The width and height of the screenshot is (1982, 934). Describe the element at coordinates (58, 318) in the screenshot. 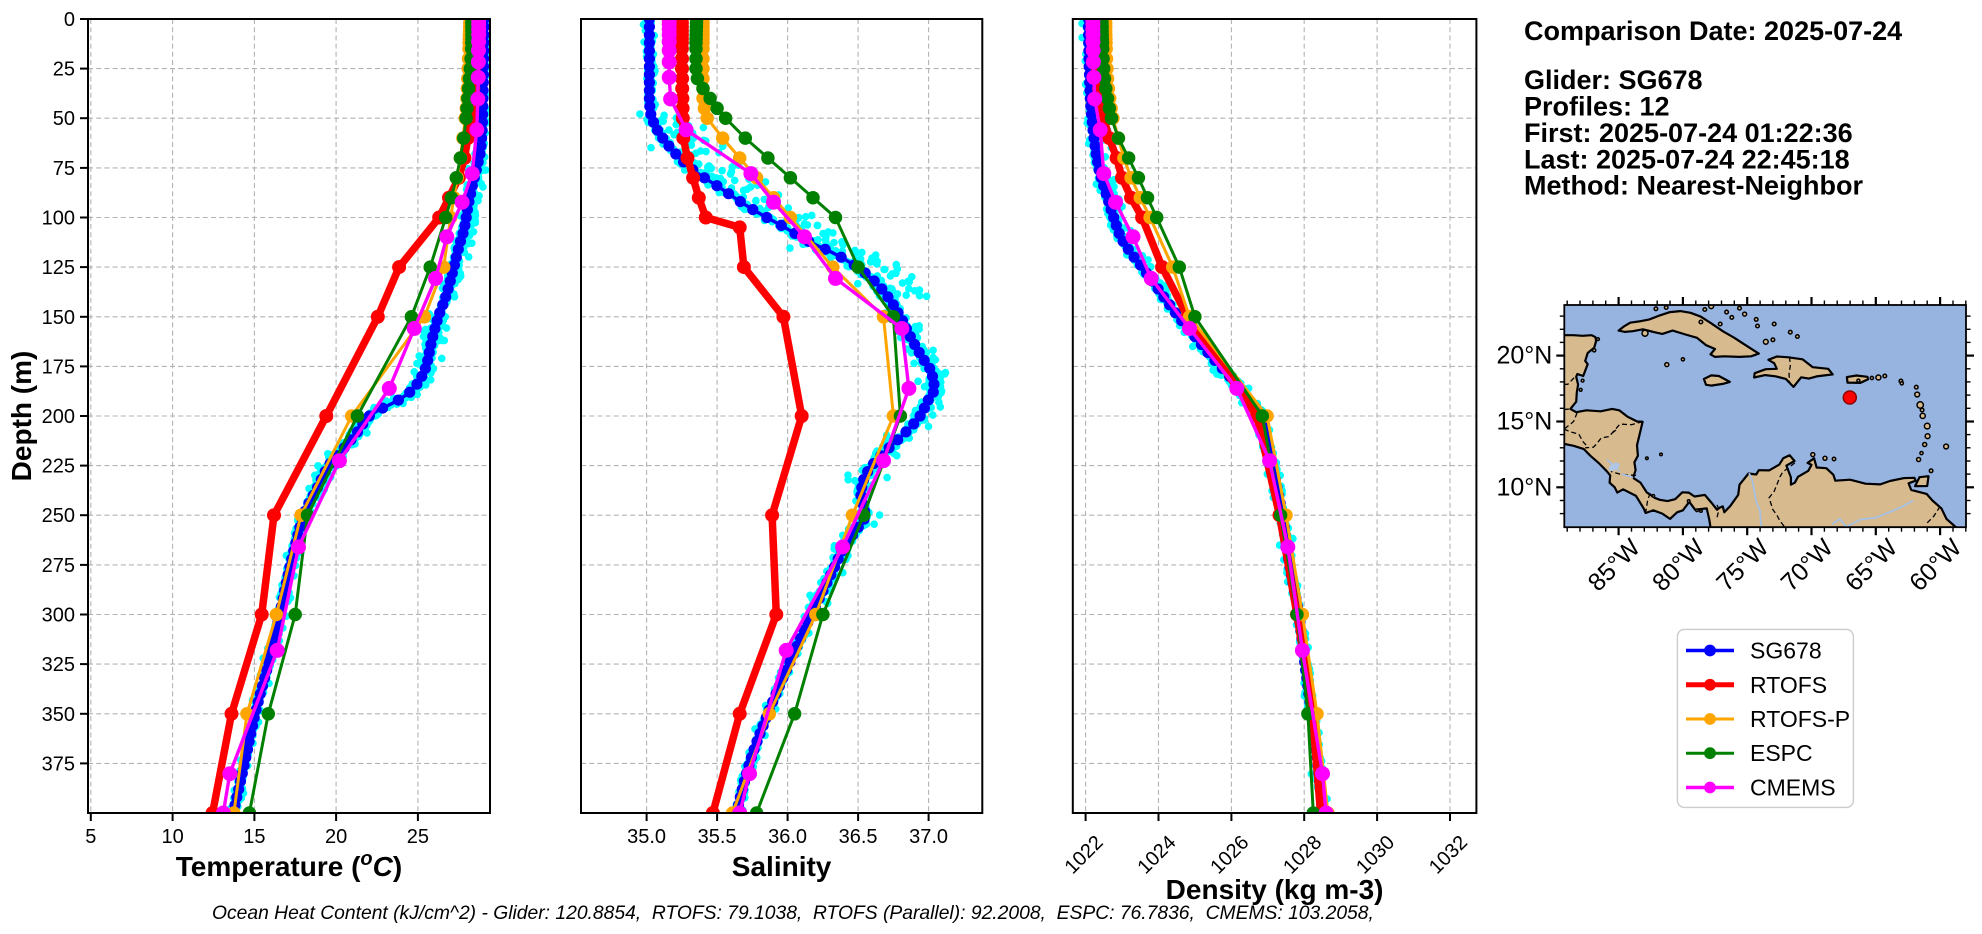

I see `svg-text: 150` at that location.